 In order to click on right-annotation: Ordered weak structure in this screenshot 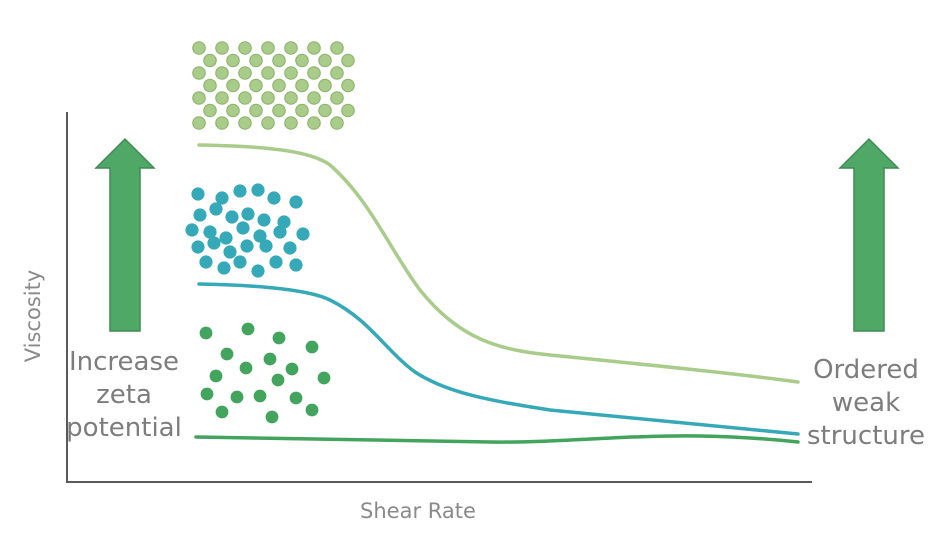, I will do `click(866, 403)`.